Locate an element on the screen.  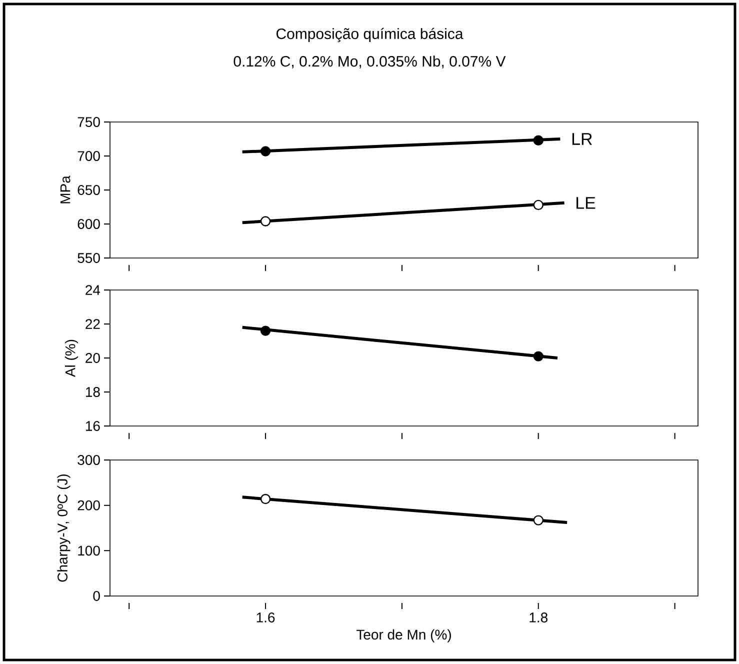
chart-subtitle: 0.12% C, 0.2% Mo, 0.035% Nb, 0.07% V is located at coordinates (370, 62).